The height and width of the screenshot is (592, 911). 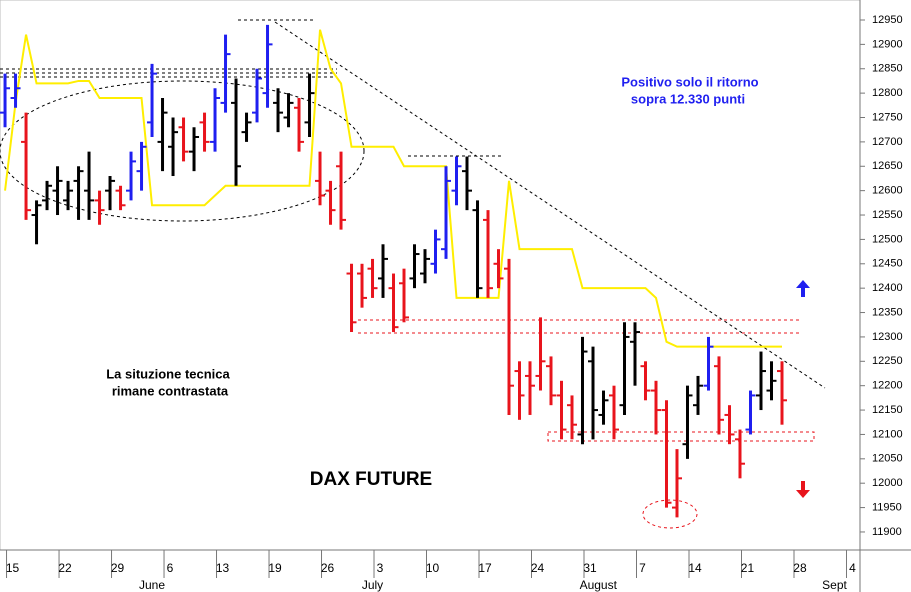 I want to click on y-tick-label: 12550, so click(x=887, y=215).